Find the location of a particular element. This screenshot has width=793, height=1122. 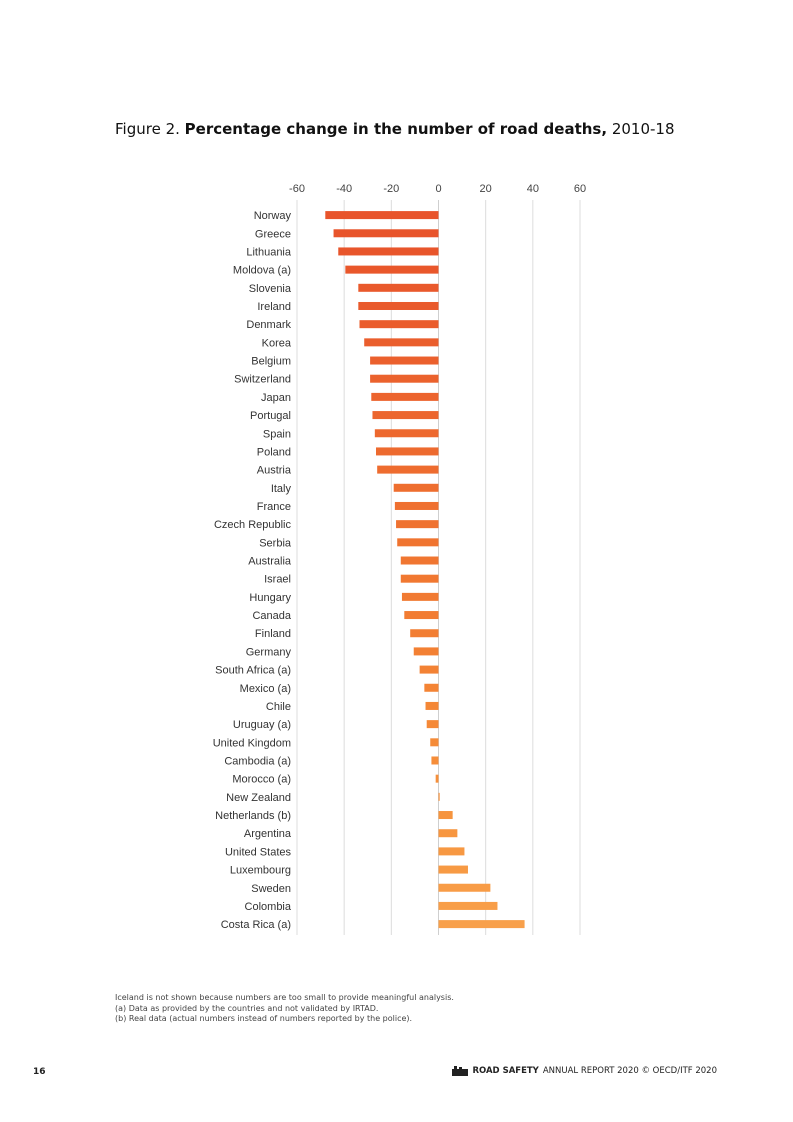

page-number: 16 is located at coordinates (39, 1072).